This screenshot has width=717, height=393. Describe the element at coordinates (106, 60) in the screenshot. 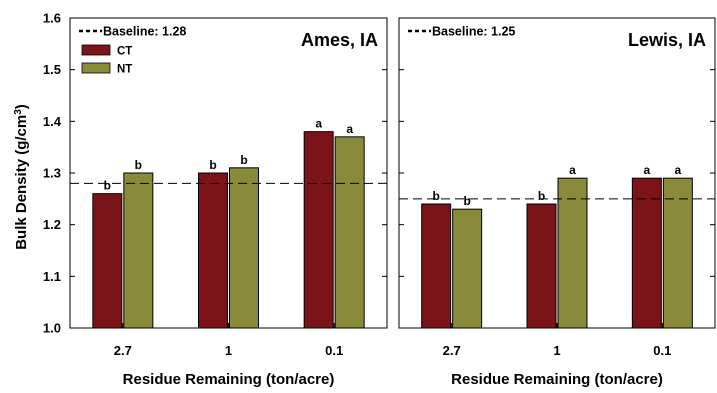

I see `legend: CT NT` at that location.